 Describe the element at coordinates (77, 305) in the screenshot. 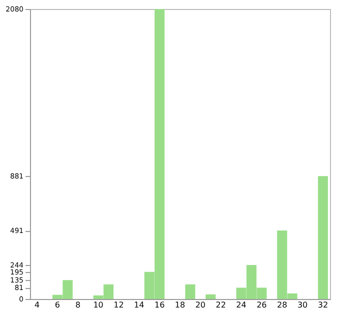

I see `x-tick-label: 8` at that location.